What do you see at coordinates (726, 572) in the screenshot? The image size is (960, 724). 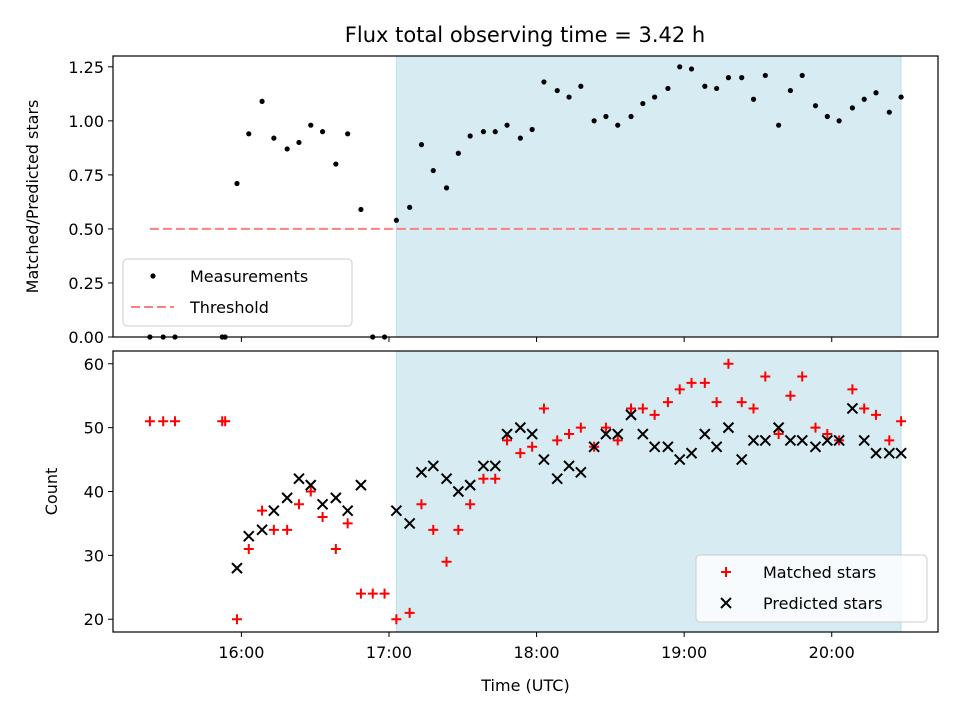 I see `legend-marker-matched` at bounding box center [726, 572].